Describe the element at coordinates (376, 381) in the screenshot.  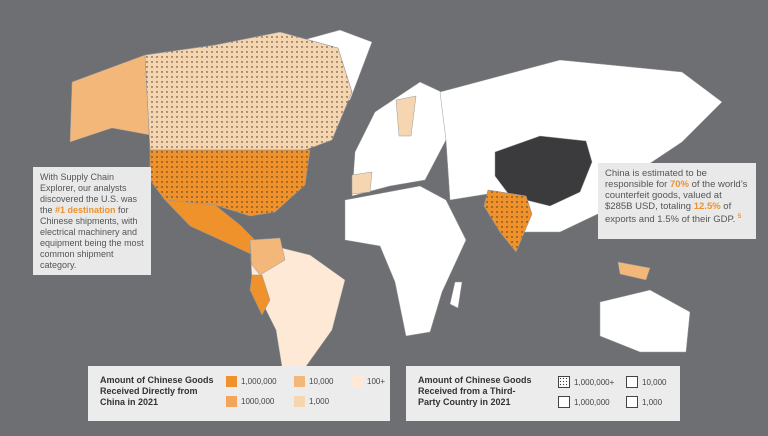
I see `legend-label: 100+` at that location.